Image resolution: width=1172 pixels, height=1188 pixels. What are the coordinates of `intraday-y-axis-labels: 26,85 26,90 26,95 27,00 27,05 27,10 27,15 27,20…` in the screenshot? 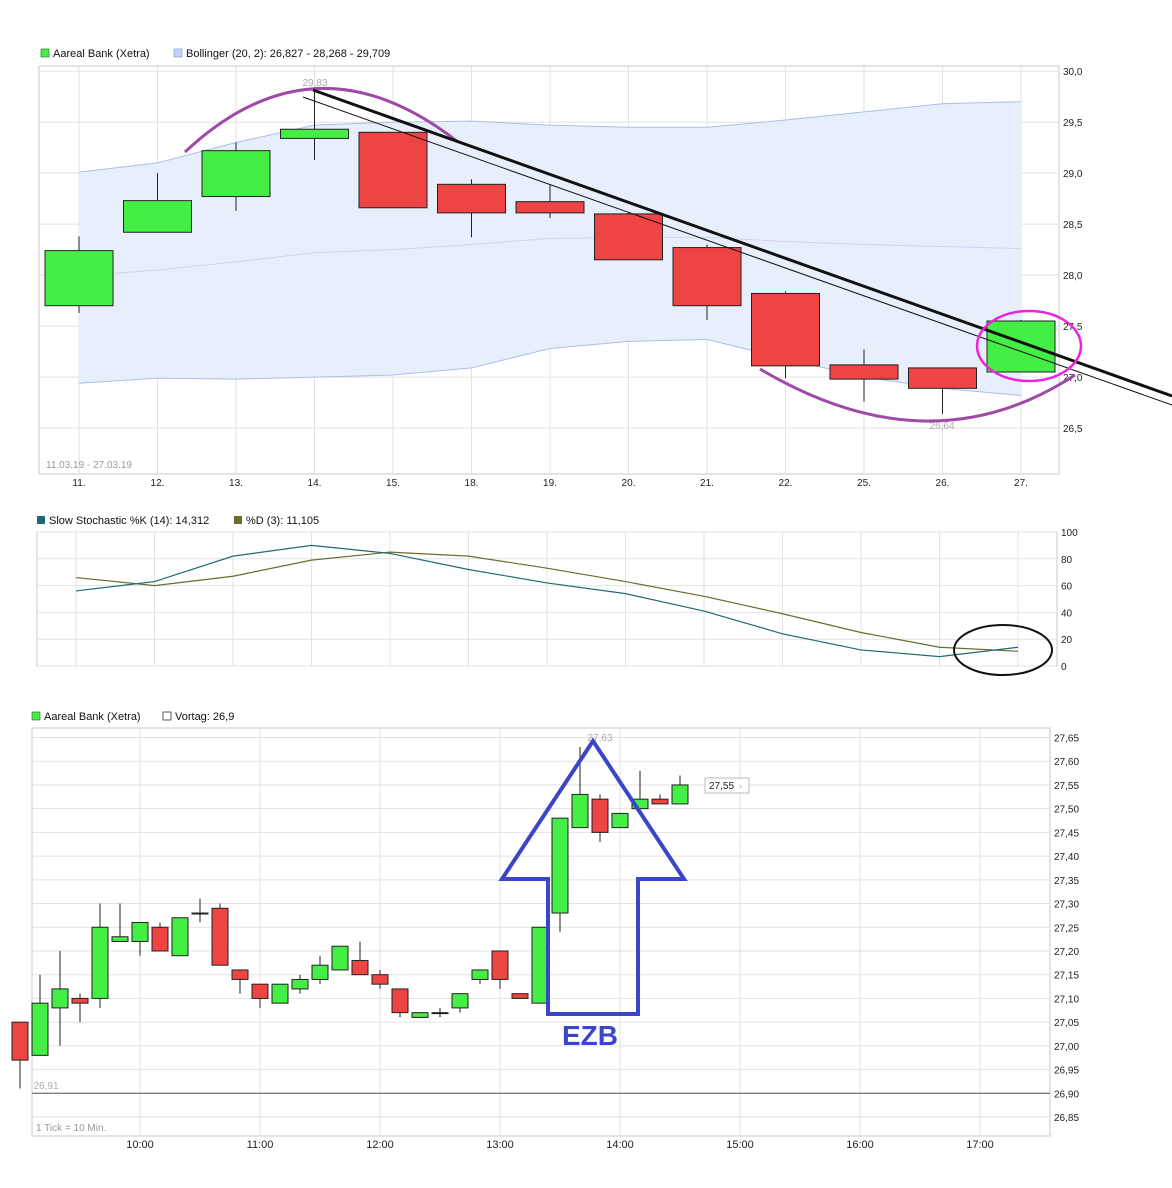 It's located at (1066, 928).